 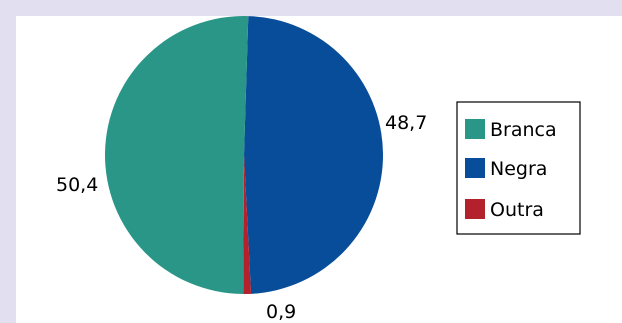 I want to click on legend-label-negra: Negra, so click(x=518, y=169).